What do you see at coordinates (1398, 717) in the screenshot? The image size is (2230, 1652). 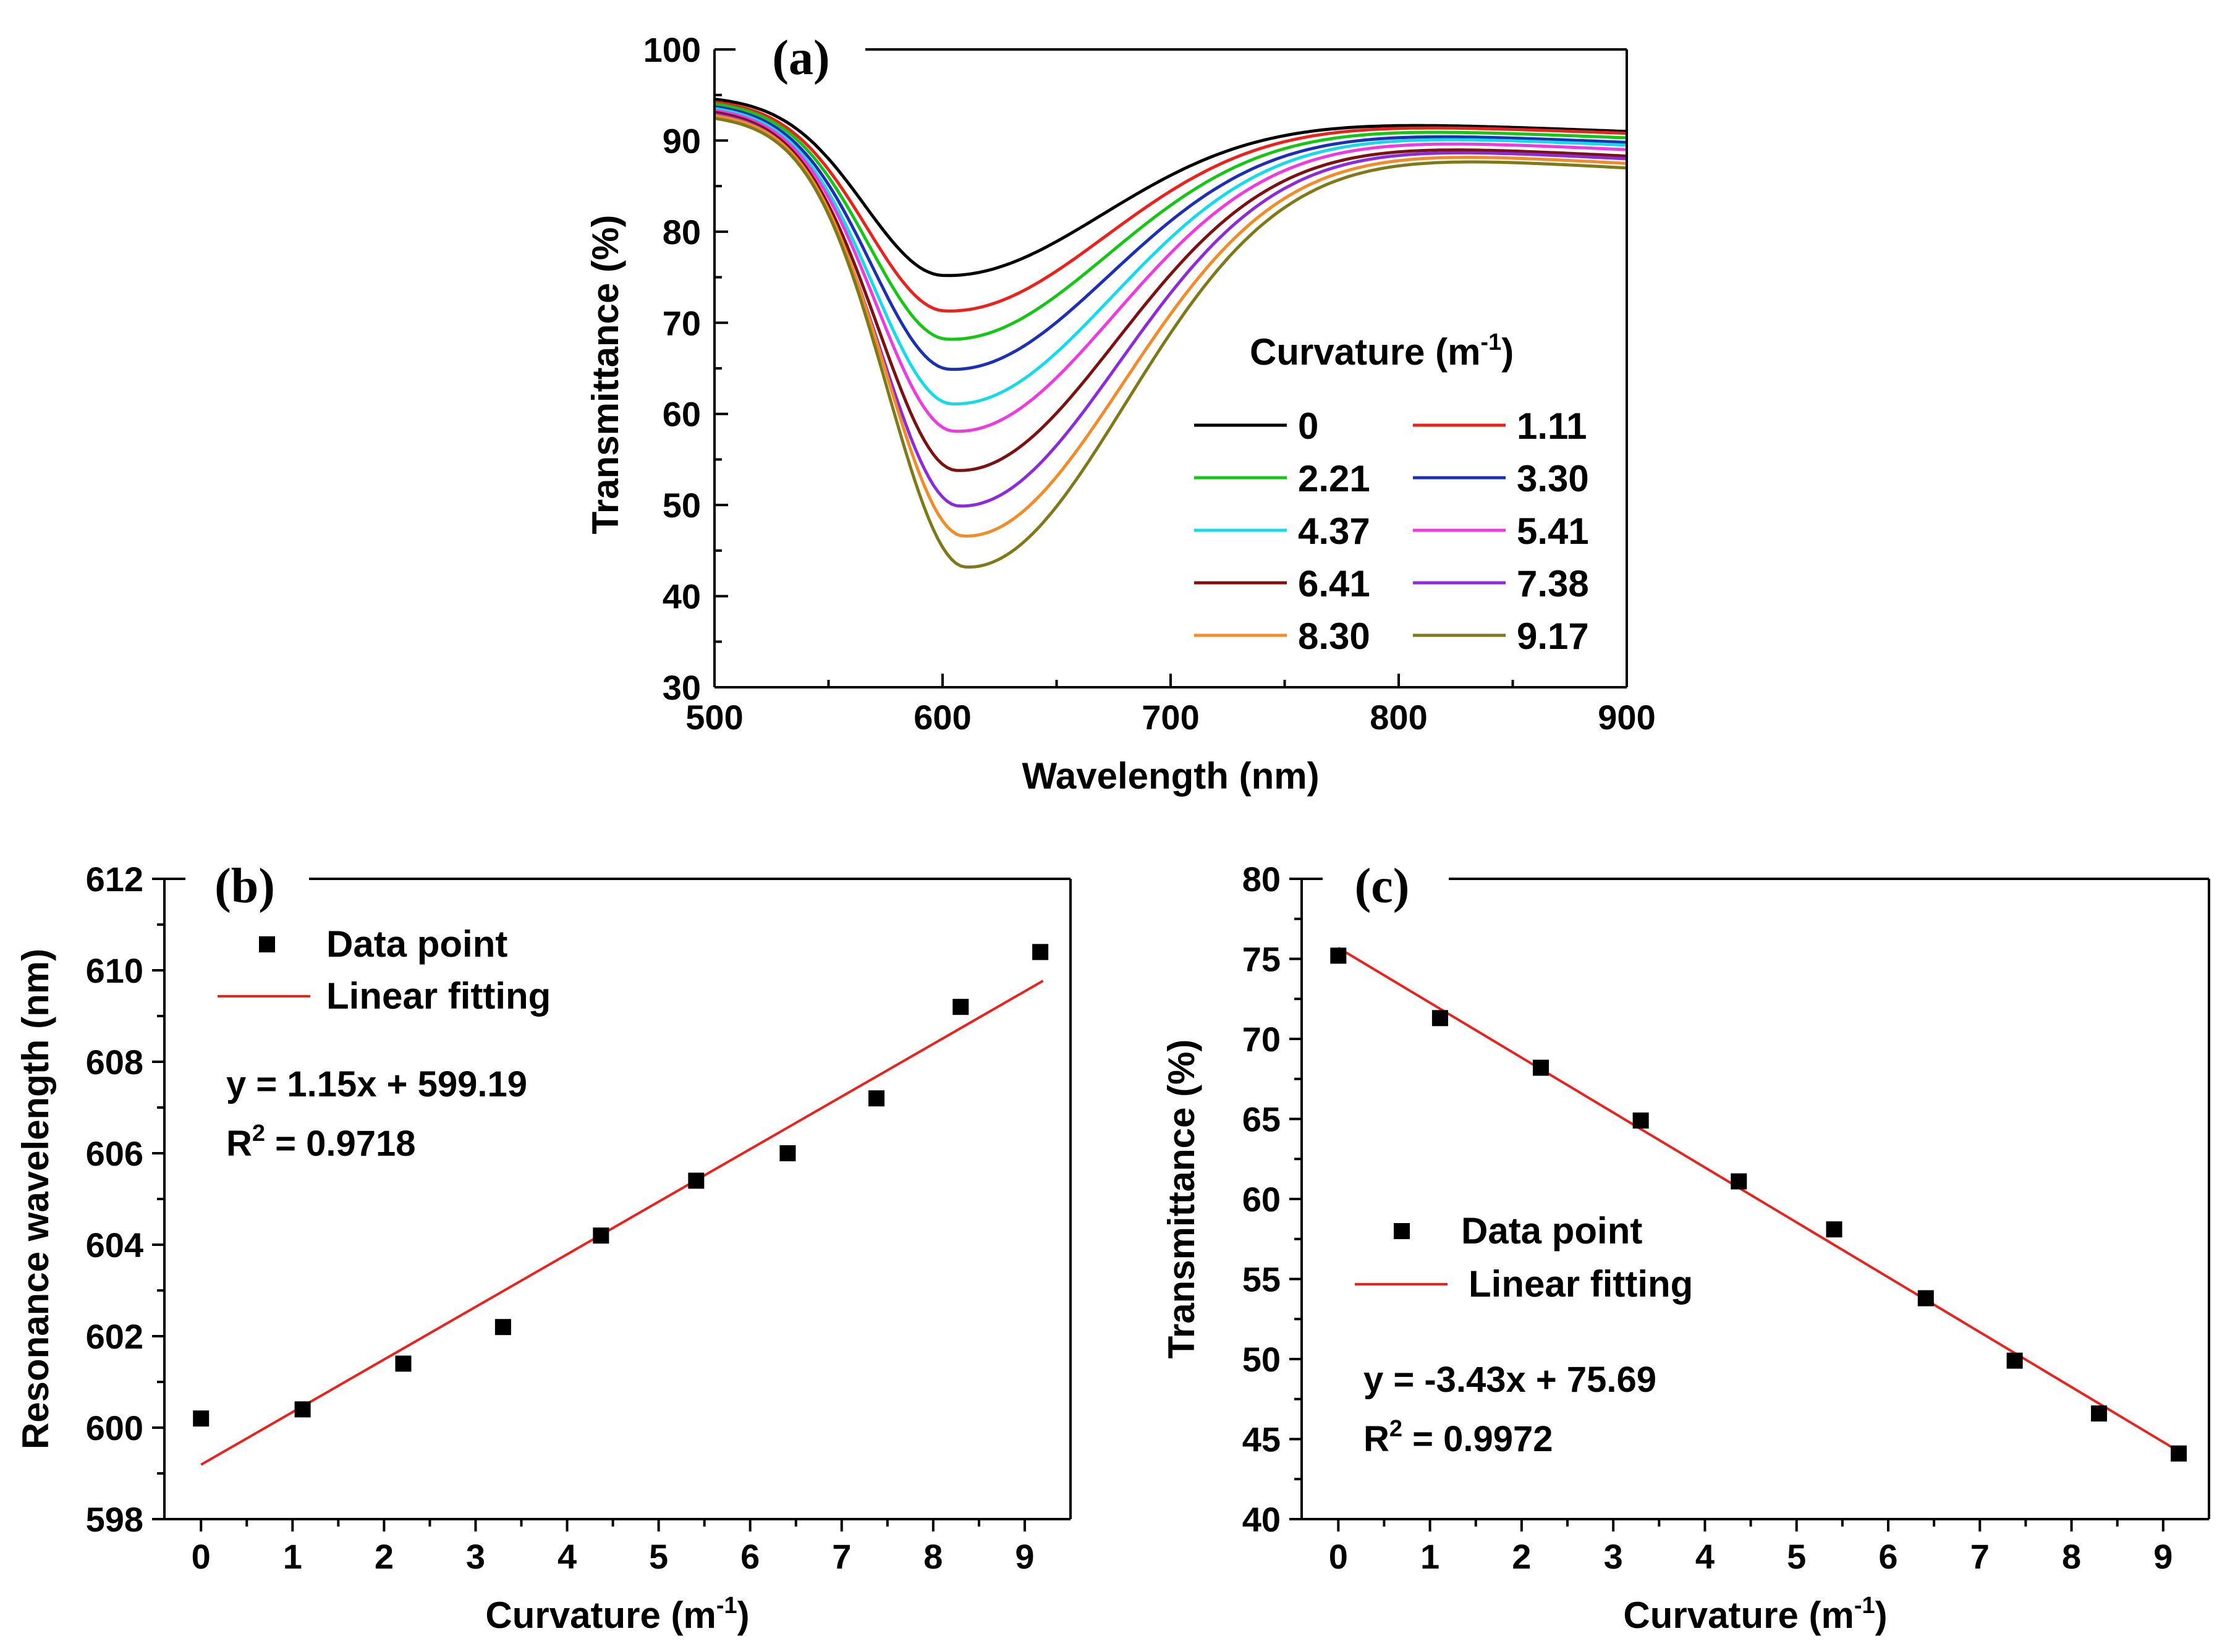 I see `x-tick-label: 800` at bounding box center [1398, 717].